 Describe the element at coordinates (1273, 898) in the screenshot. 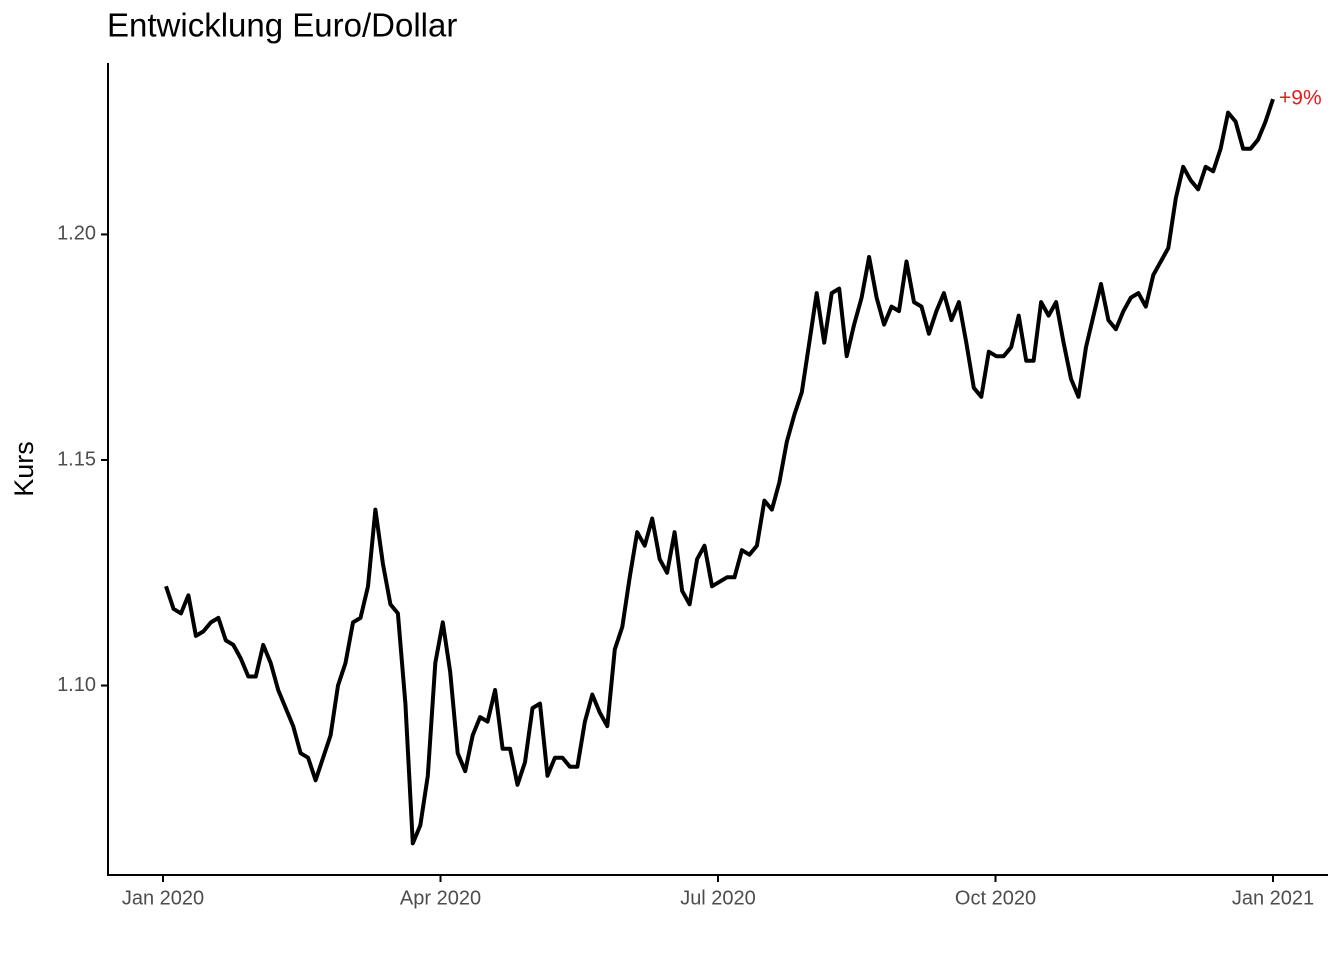

I see `x-tick-label: Jan 2021` at that location.